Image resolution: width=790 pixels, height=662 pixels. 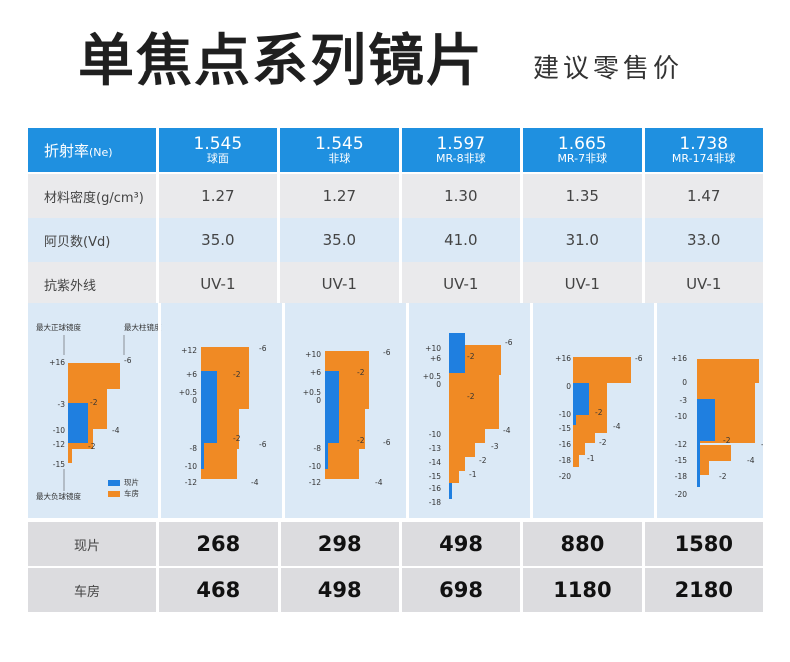 I want to click on header-col: 1.597 MR-8非球, so click(x=461, y=150).